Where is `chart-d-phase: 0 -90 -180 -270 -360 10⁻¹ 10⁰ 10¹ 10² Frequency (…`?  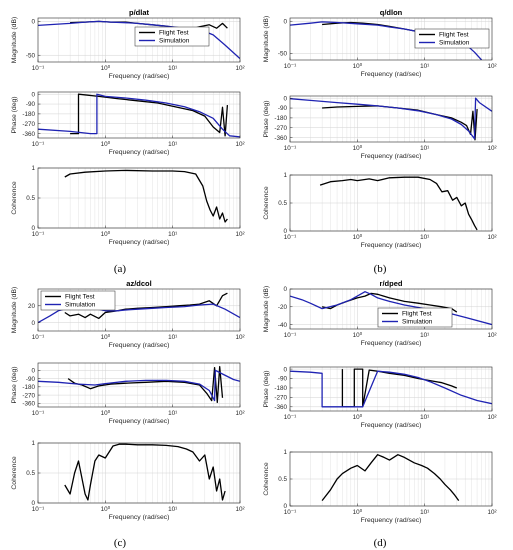 chart-d-phase: 0 -90 -180 -270 -360 10⁻¹ 10⁰ 10¹ 10² Frequency (… is located at coordinates (380, 397).